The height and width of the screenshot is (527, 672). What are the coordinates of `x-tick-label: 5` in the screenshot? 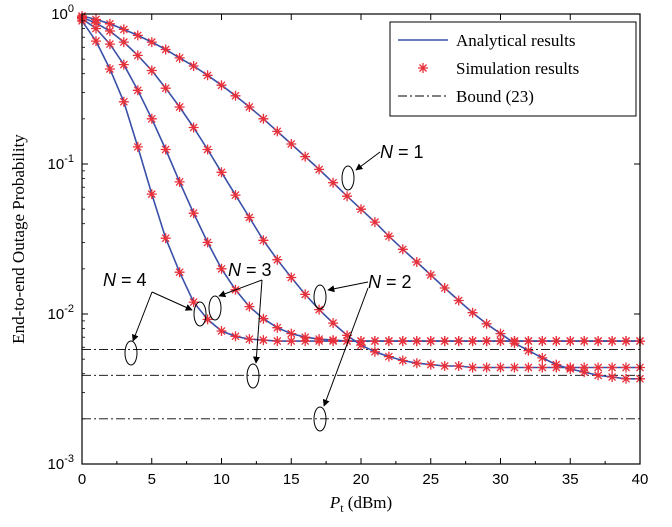 It's located at (152, 479).